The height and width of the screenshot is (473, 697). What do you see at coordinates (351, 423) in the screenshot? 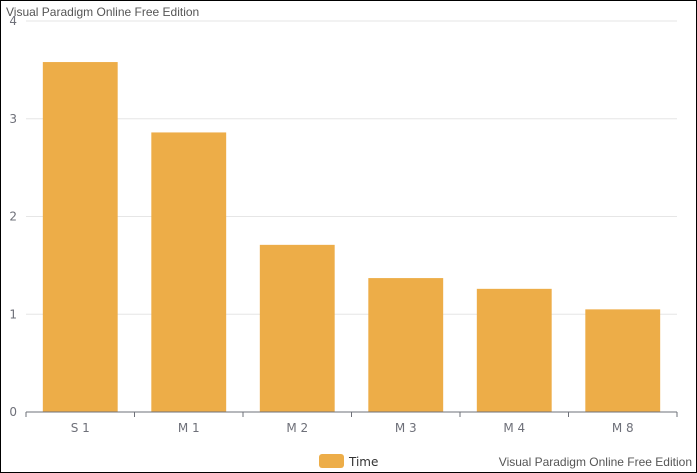
I see `x-axis: S 1 M 1 M 2 M 3 M 4 M 8` at bounding box center [351, 423].